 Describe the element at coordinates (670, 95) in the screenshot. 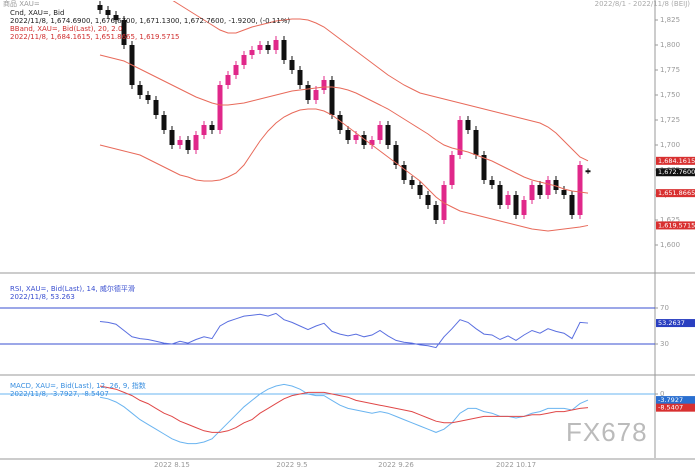

I see `y-tick-label: 1,750` at that location.